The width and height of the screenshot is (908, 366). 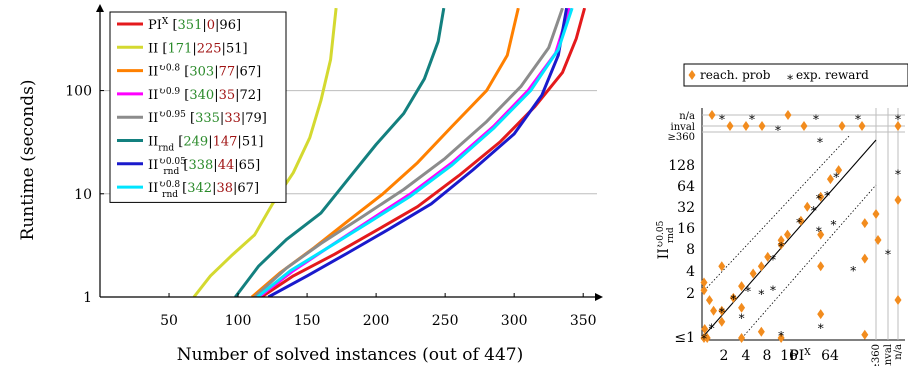 What do you see at coordinates (199, 188) in the screenshot?
I see `legend-solved-7: 342` at bounding box center [199, 188].